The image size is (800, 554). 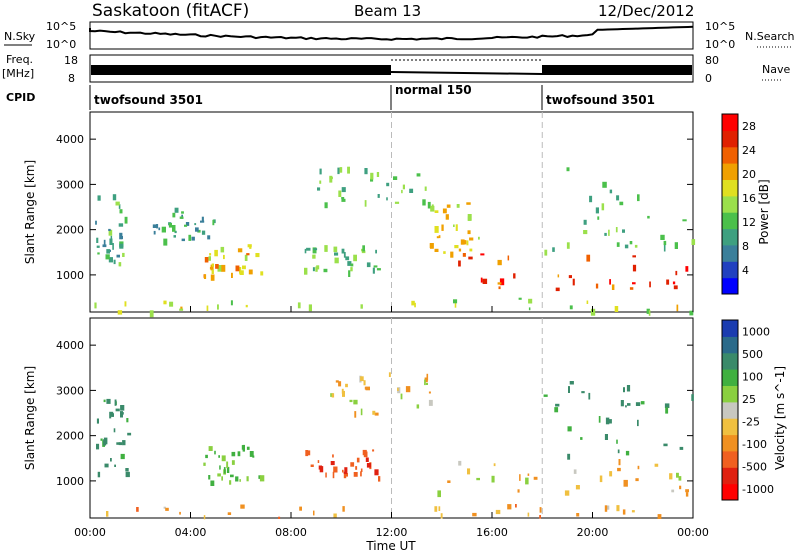 I want to click on beam-title: Beam 13, so click(x=387, y=11).